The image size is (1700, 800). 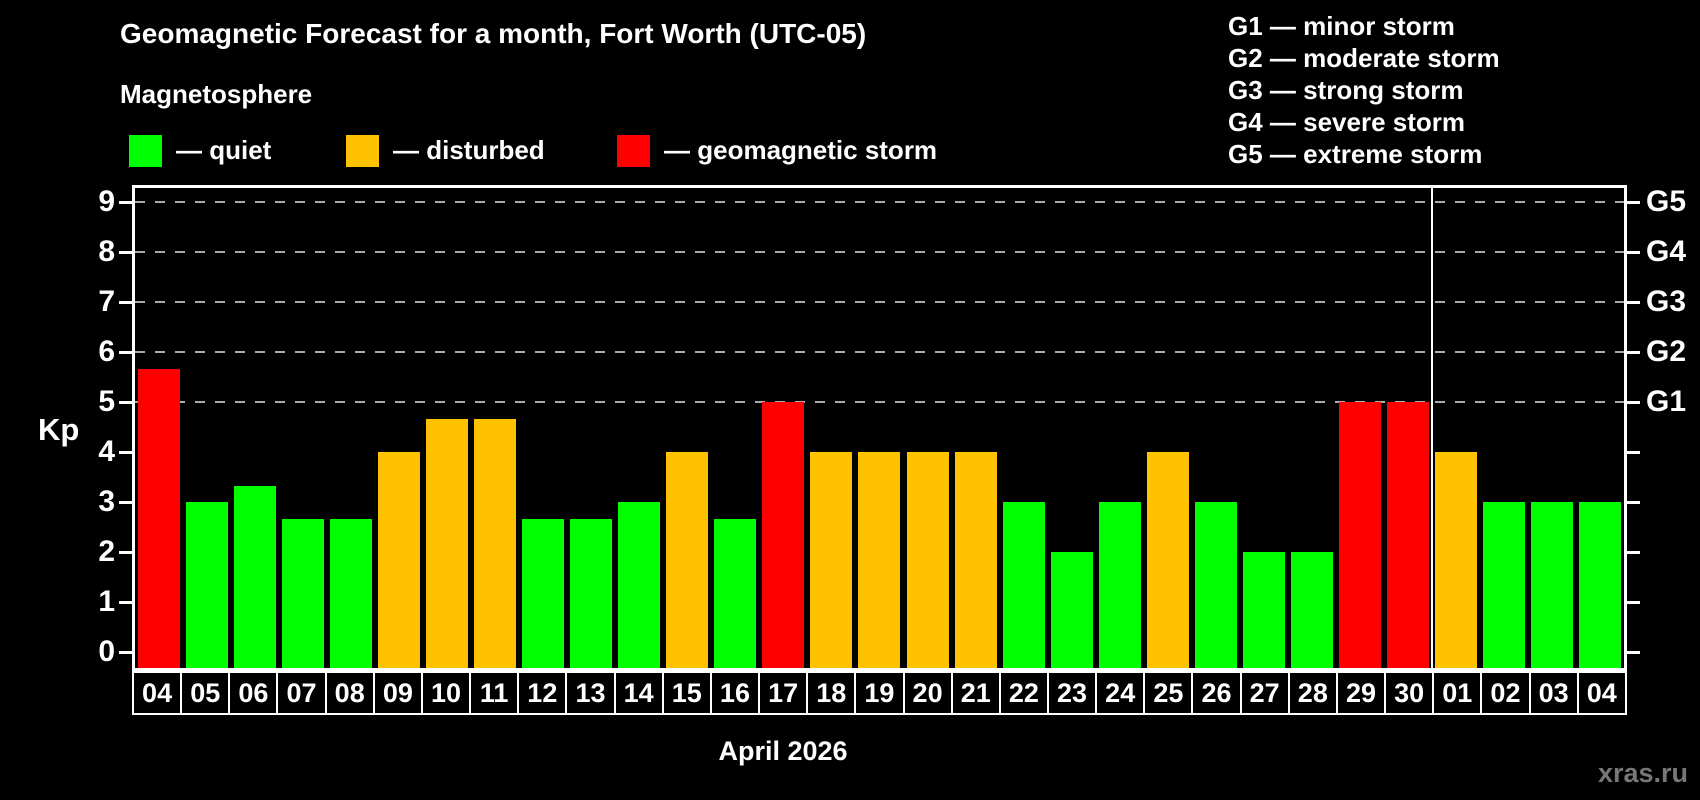 What do you see at coordinates (494, 693) in the screenshot?
I see `day-label-cell: 11` at bounding box center [494, 693].